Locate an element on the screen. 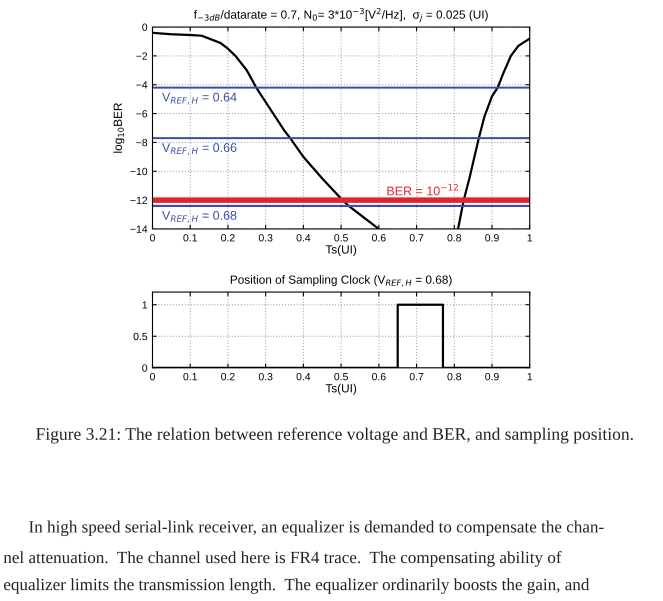 This screenshot has height=601, width=663. text: equalizer limits the transmission length. The equalizer ordinarily boosts the gain, and is located at coordinates (297, 586).